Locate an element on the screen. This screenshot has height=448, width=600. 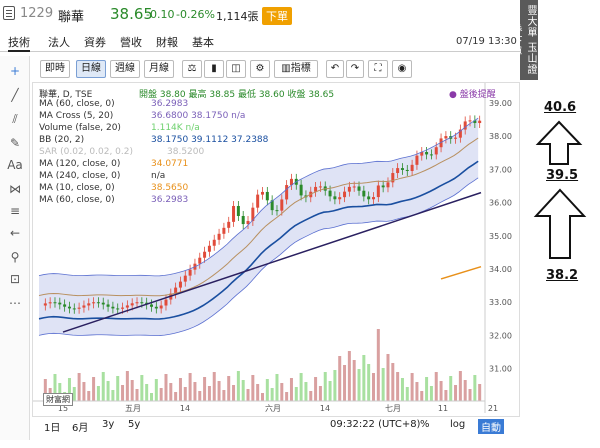
more-icon: ⋯ is located at coordinates (15, 303).